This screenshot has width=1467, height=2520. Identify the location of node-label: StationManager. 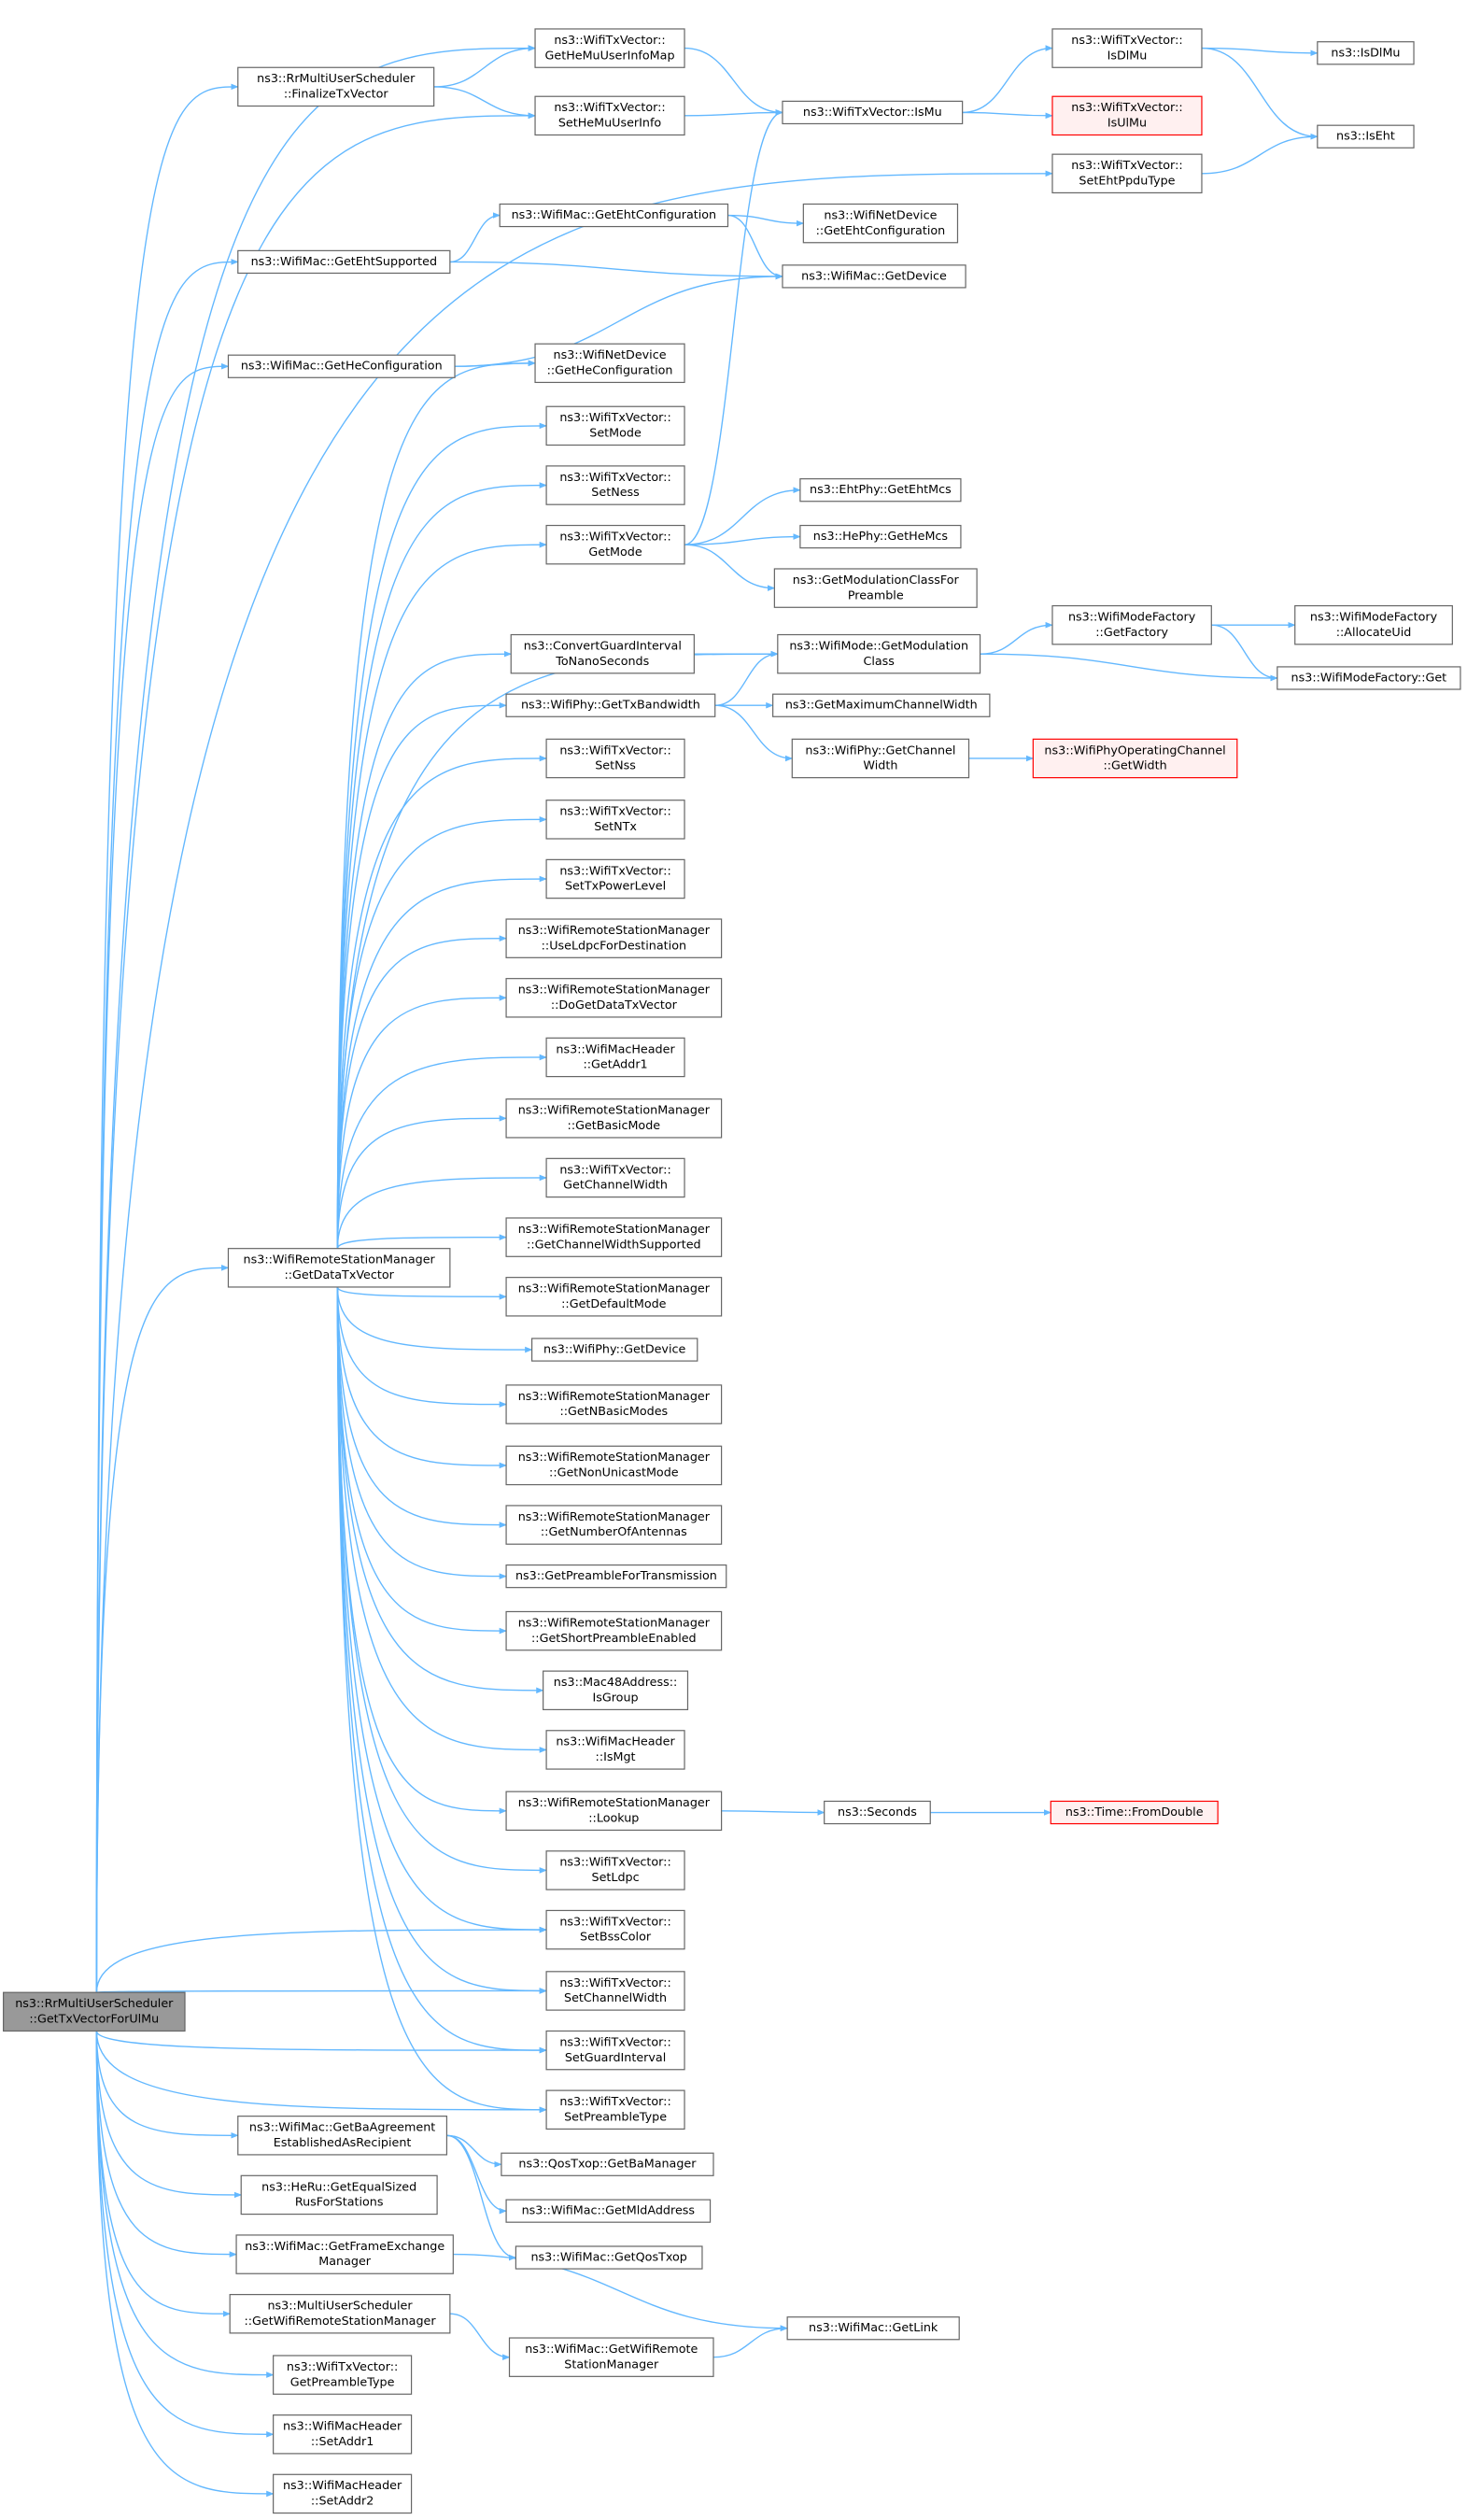
(611, 2364).